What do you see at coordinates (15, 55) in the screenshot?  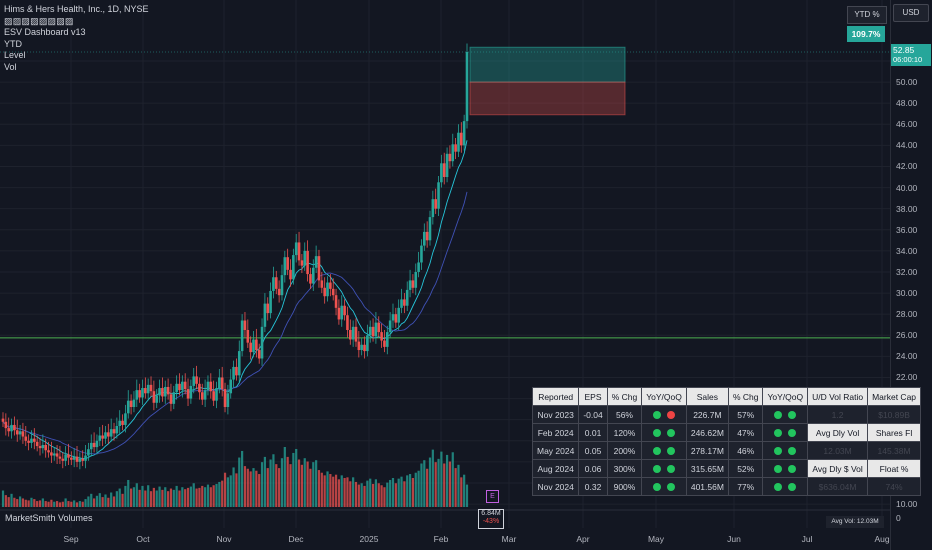 I see `indicator-level: Level` at bounding box center [15, 55].